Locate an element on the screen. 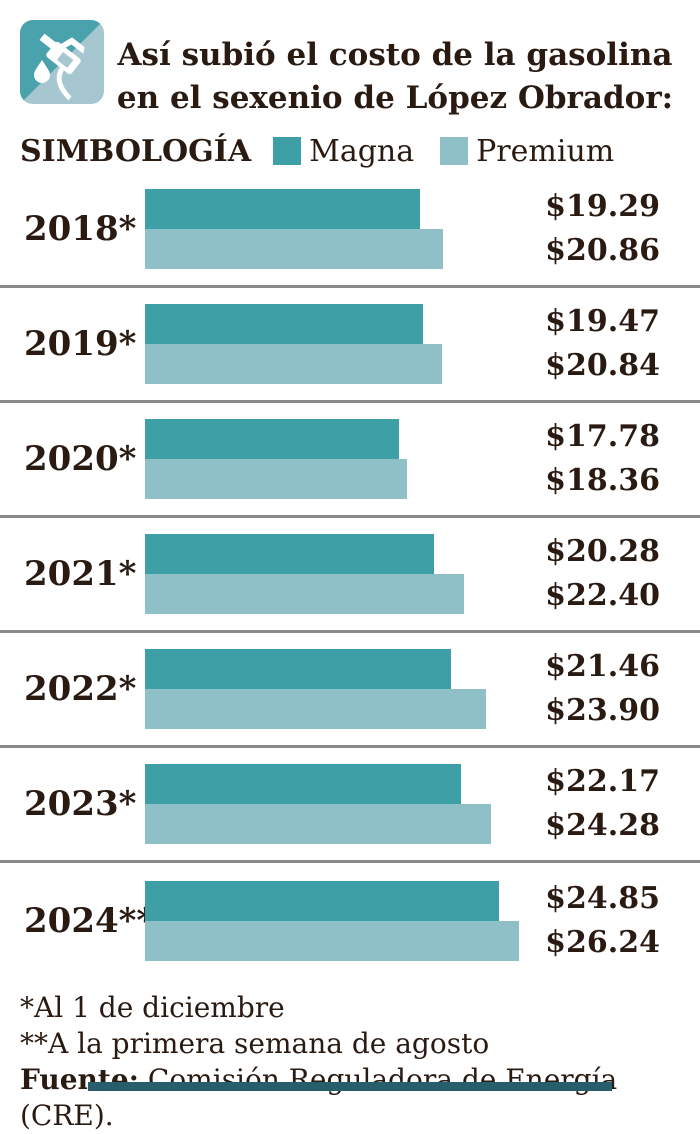 Image resolution: width=700 pixels, height=1134 pixels. chart-row-2019: 2019* $19.47 $20.84 is located at coordinates (350, 345).